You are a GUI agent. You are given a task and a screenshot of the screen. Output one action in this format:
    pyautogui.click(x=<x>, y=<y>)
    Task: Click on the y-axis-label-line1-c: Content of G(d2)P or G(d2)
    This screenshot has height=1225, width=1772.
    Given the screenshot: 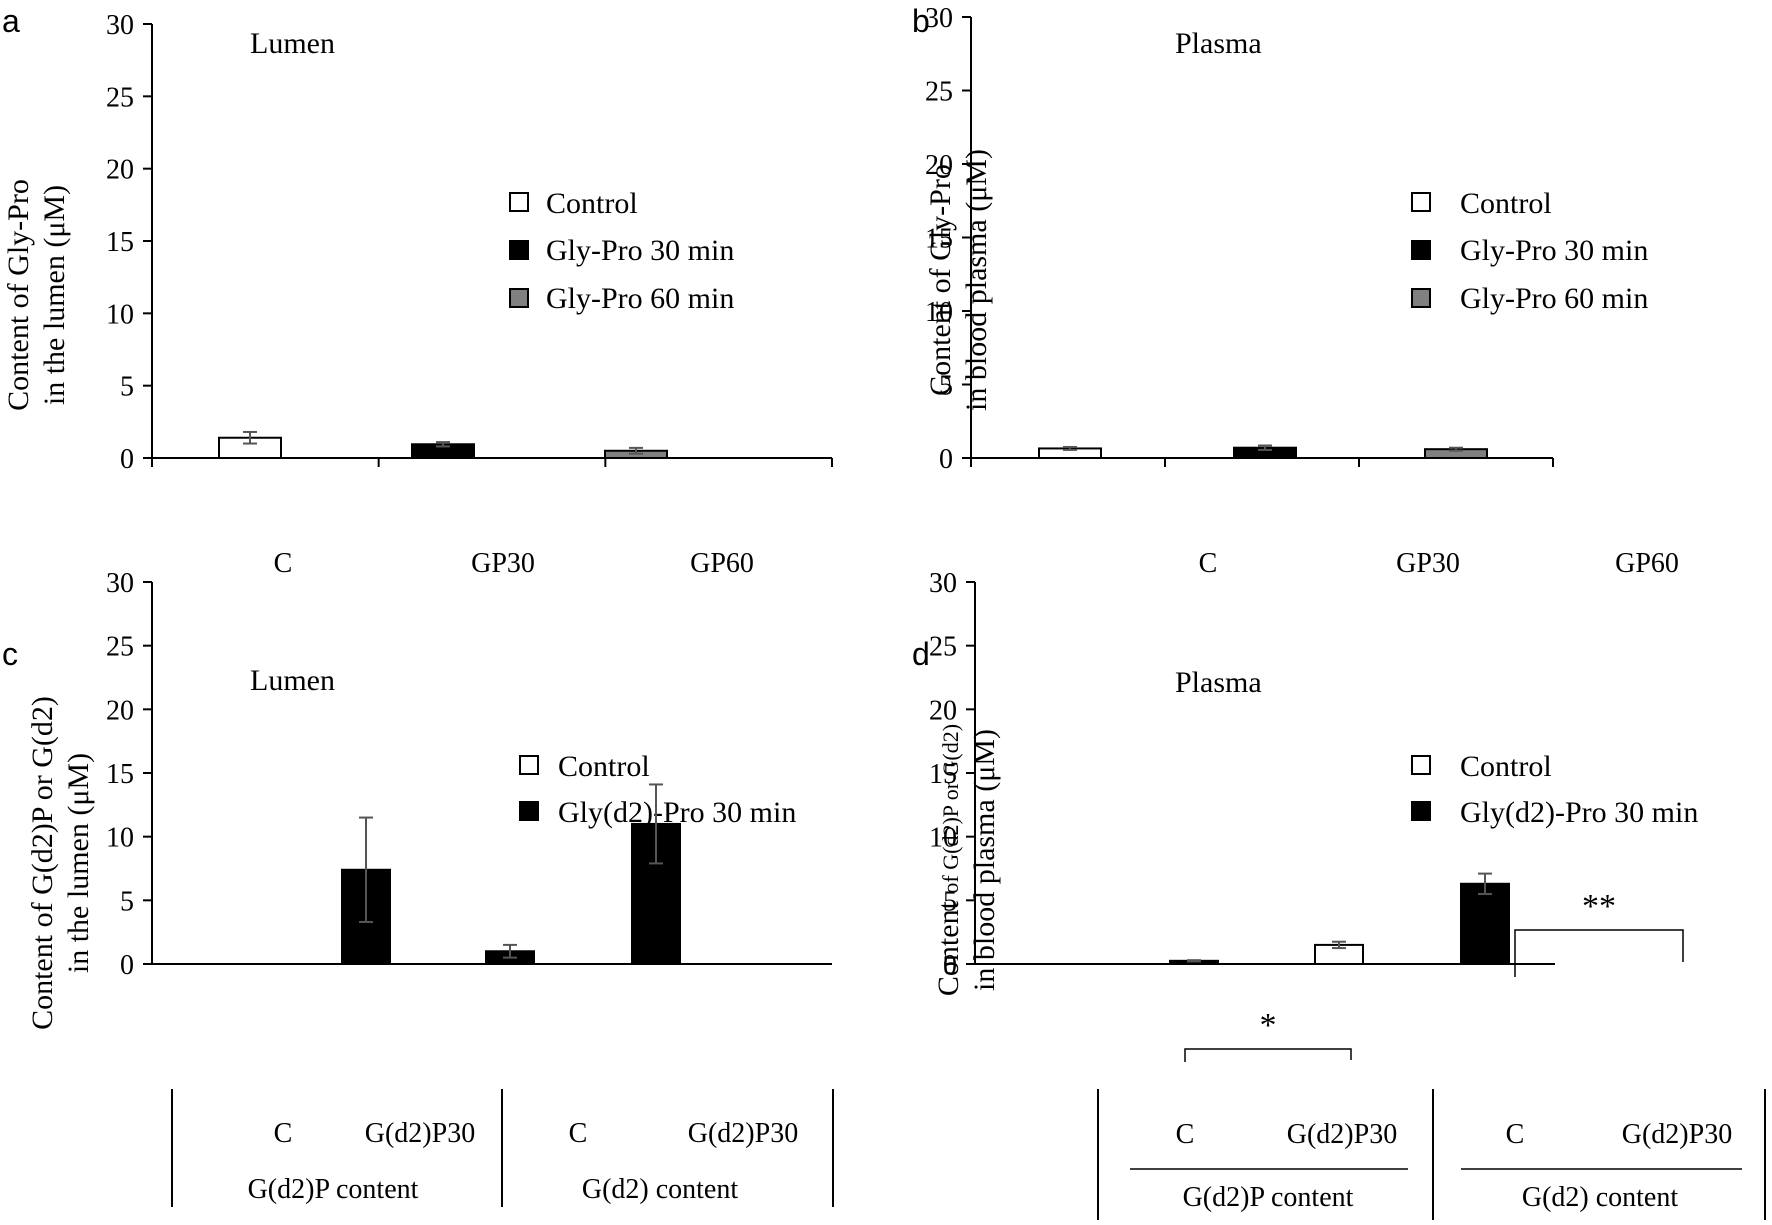 What is the action you would take?
    pyautogui.click(x=42, y=863)
    